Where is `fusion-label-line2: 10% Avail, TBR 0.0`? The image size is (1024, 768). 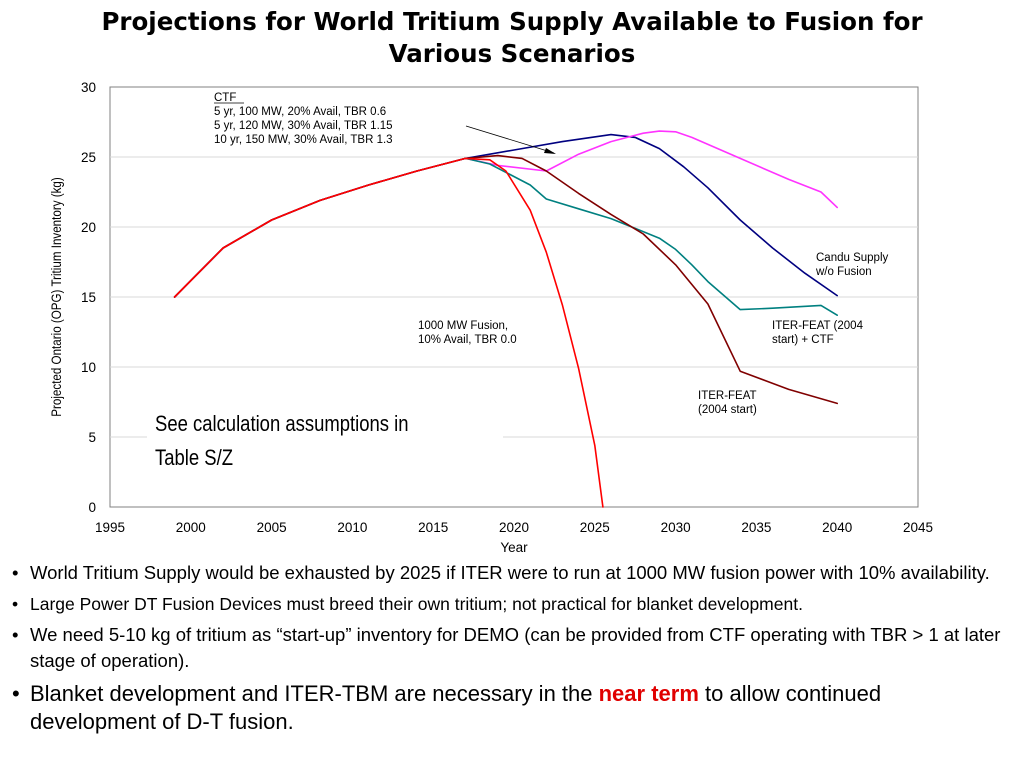
fusion-label-line2: 10% Avail, TBR 0.0 is located at coordinates (467, 340).